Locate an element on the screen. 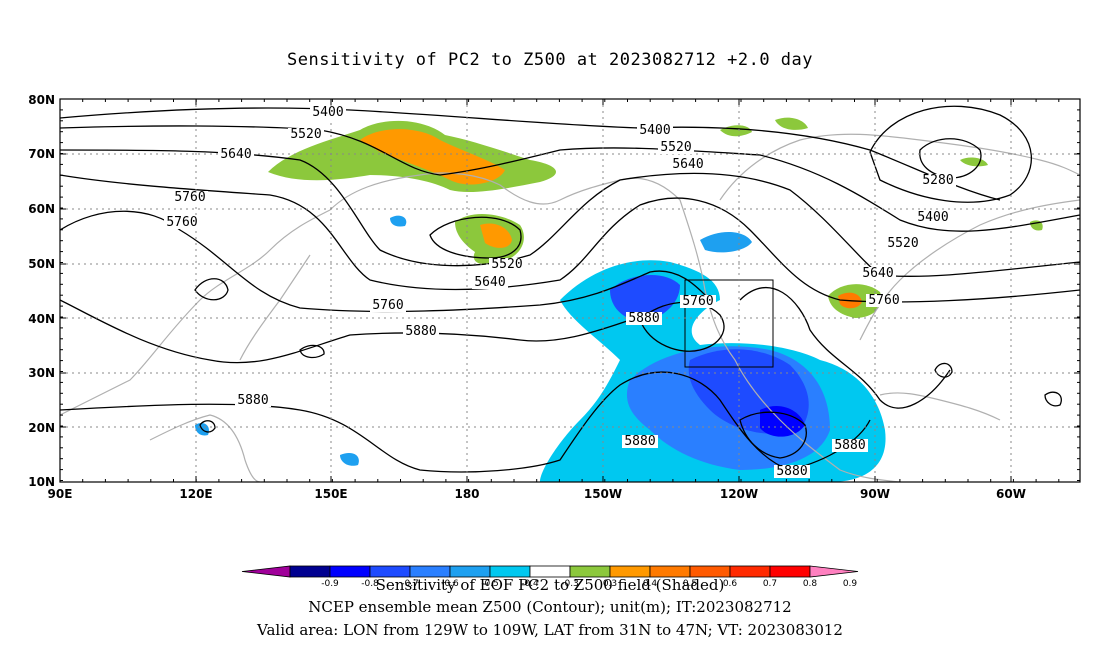 This screenshot has height=650, width=1100. colorbar-label: 0.9 is located at coordinates (850, 584).